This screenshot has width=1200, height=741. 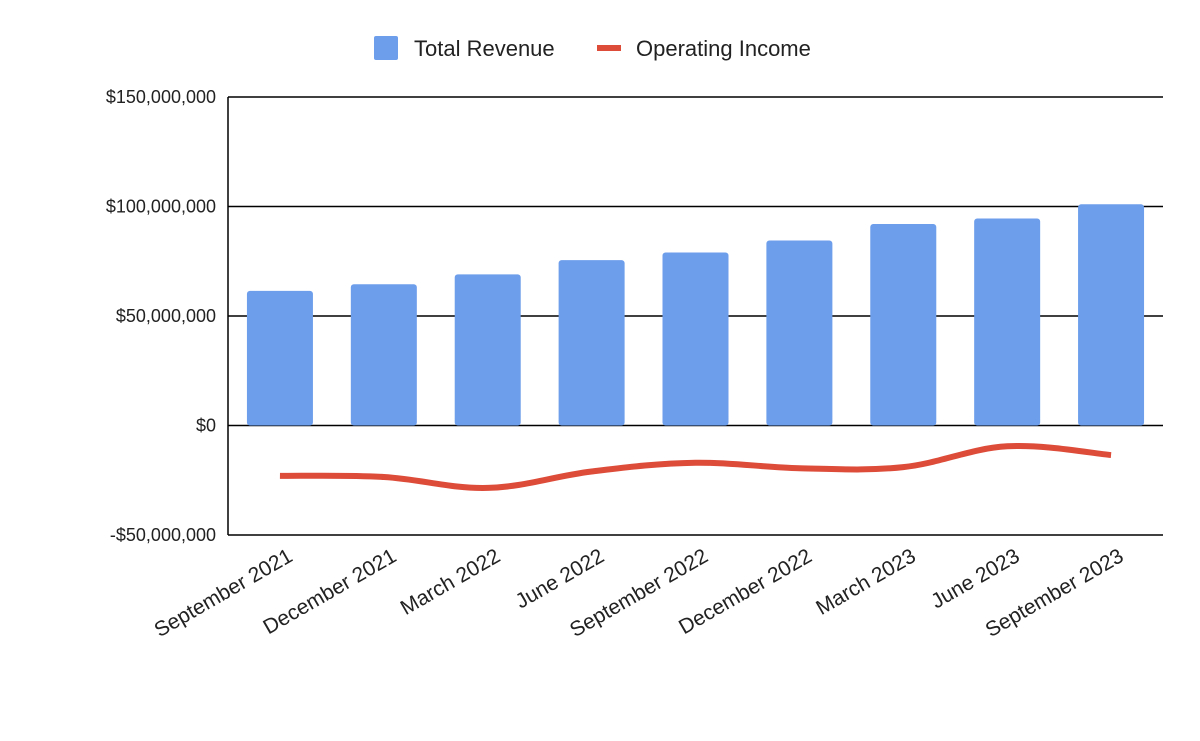 I want to click on legend-swatch-total-revenue, so click(x=386, y=48).